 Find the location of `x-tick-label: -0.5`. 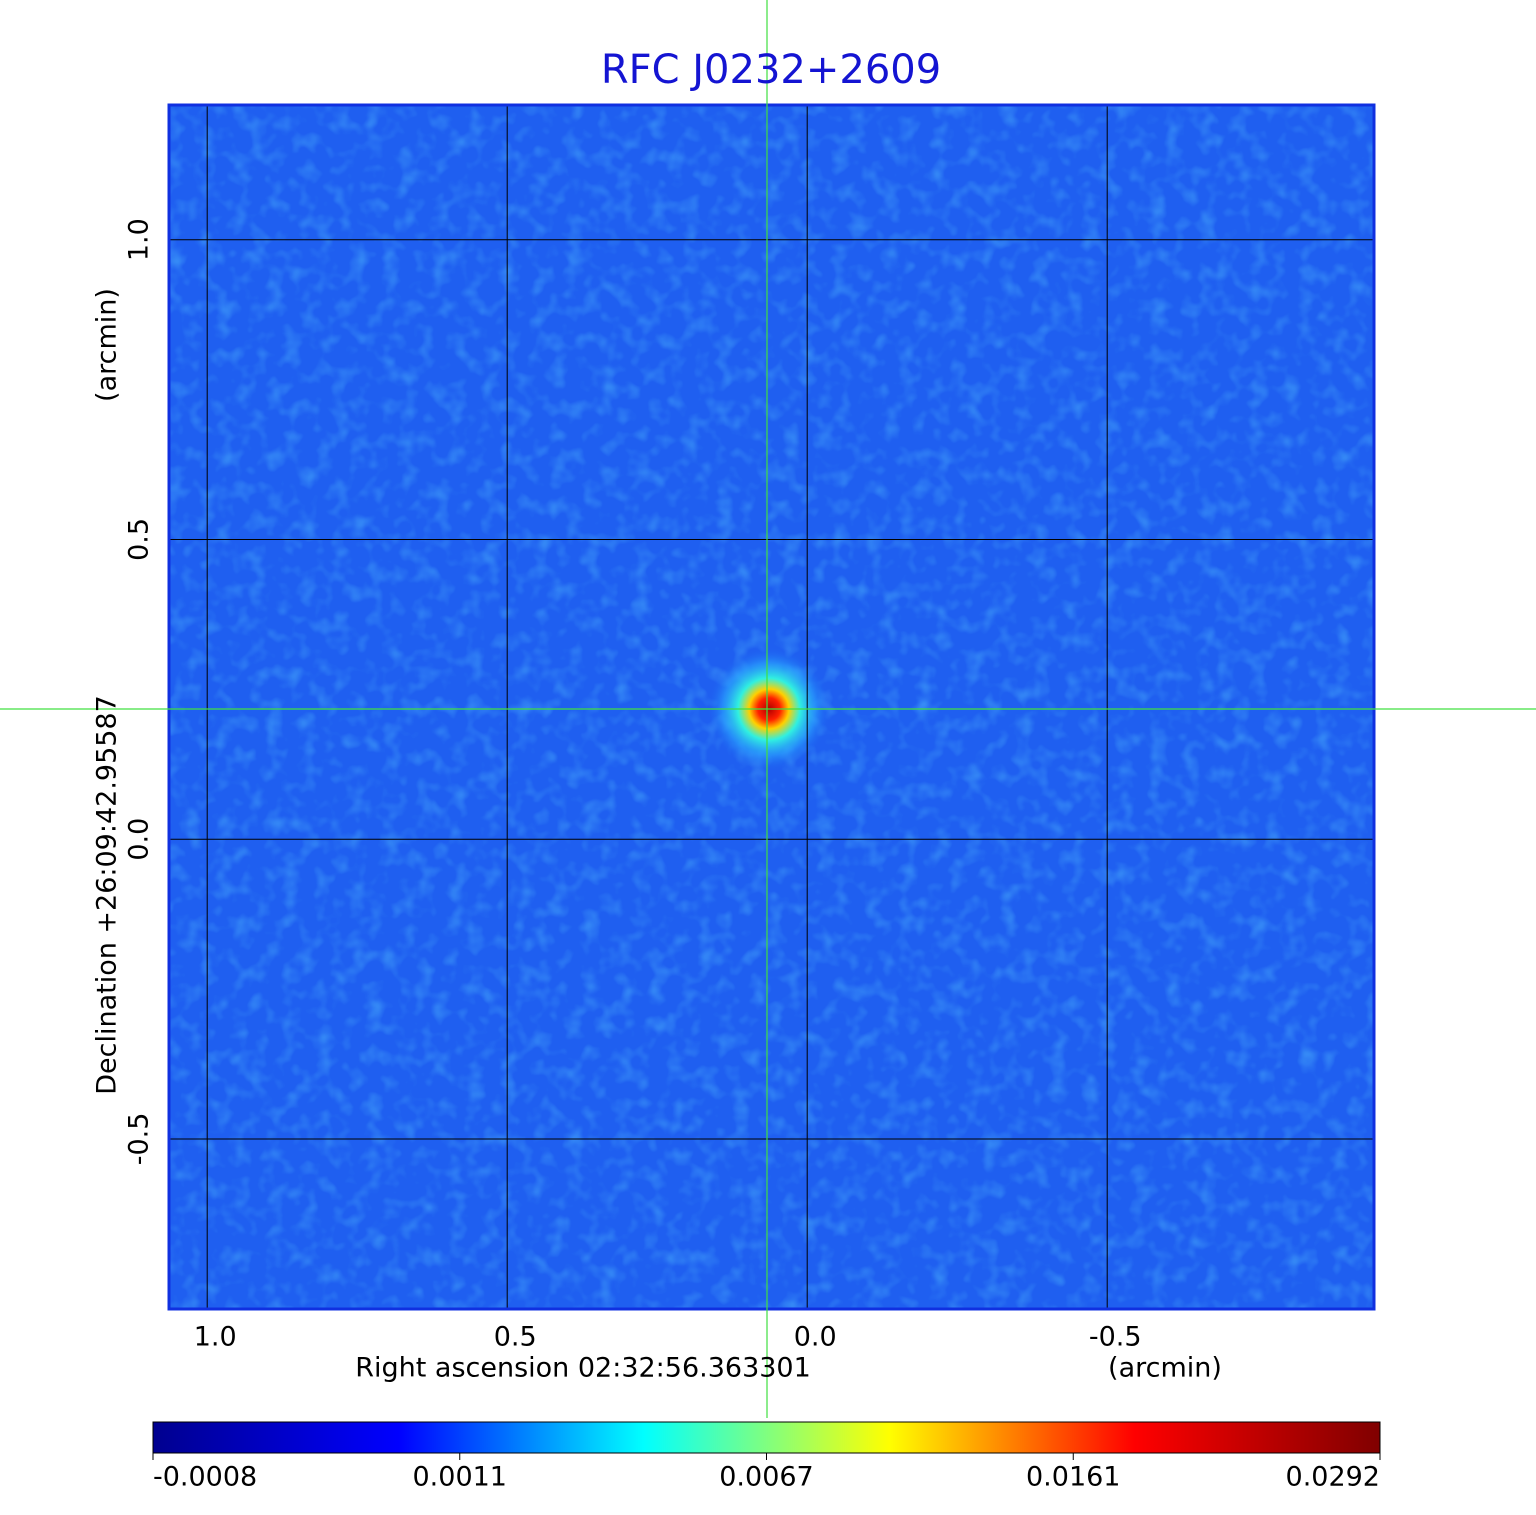

x-tick-label: -0.5 is located at coordinates (1115, 1337).